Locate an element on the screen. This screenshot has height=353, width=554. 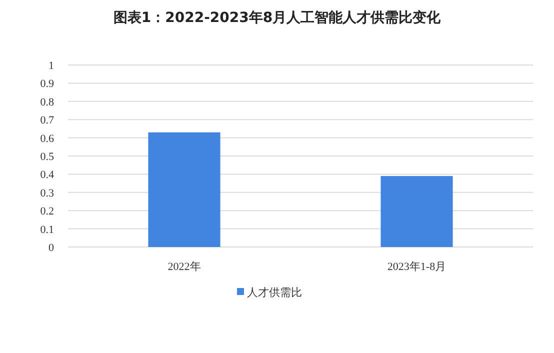
x-tick-label: 2023年1-8月 is located at coordinates (416, 267).